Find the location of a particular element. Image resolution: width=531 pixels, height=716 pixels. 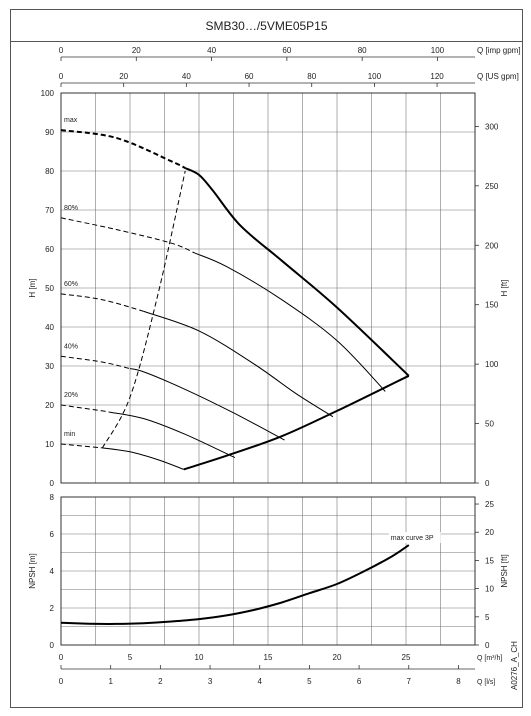

head-ft-tick-label: 300 is located at coordinates (492, 126).